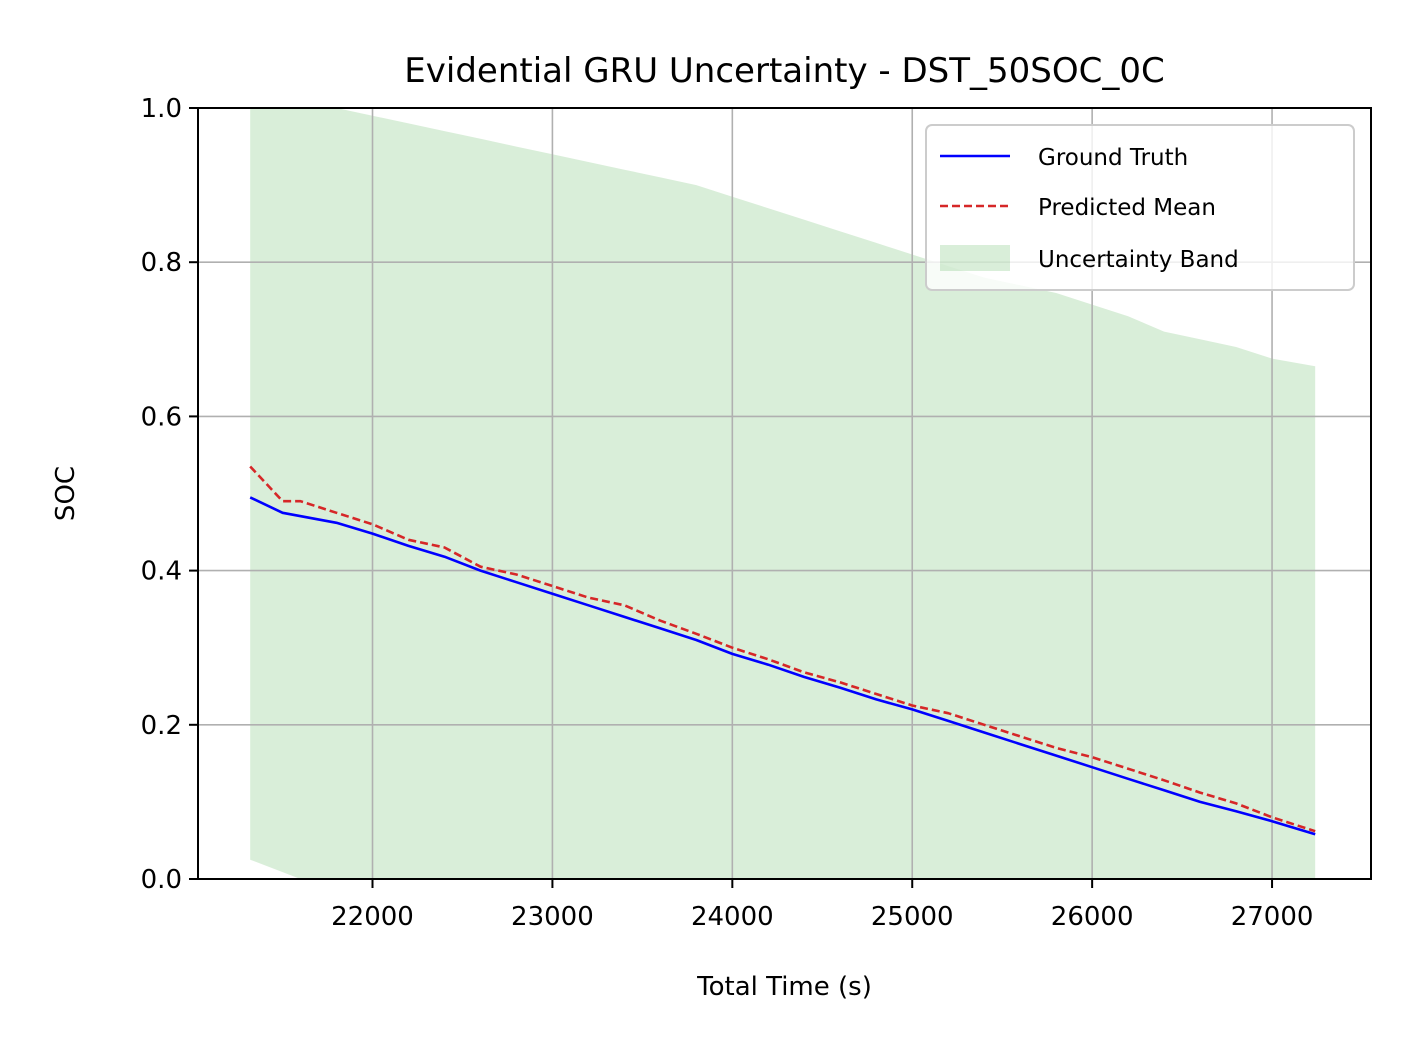 This screenshot has height=1050, width=1416. What do you see at coordinates (784, 987) in the screenshot?
I see `x-axis-label: Total Time (s)` at bounding box center [784, 987].